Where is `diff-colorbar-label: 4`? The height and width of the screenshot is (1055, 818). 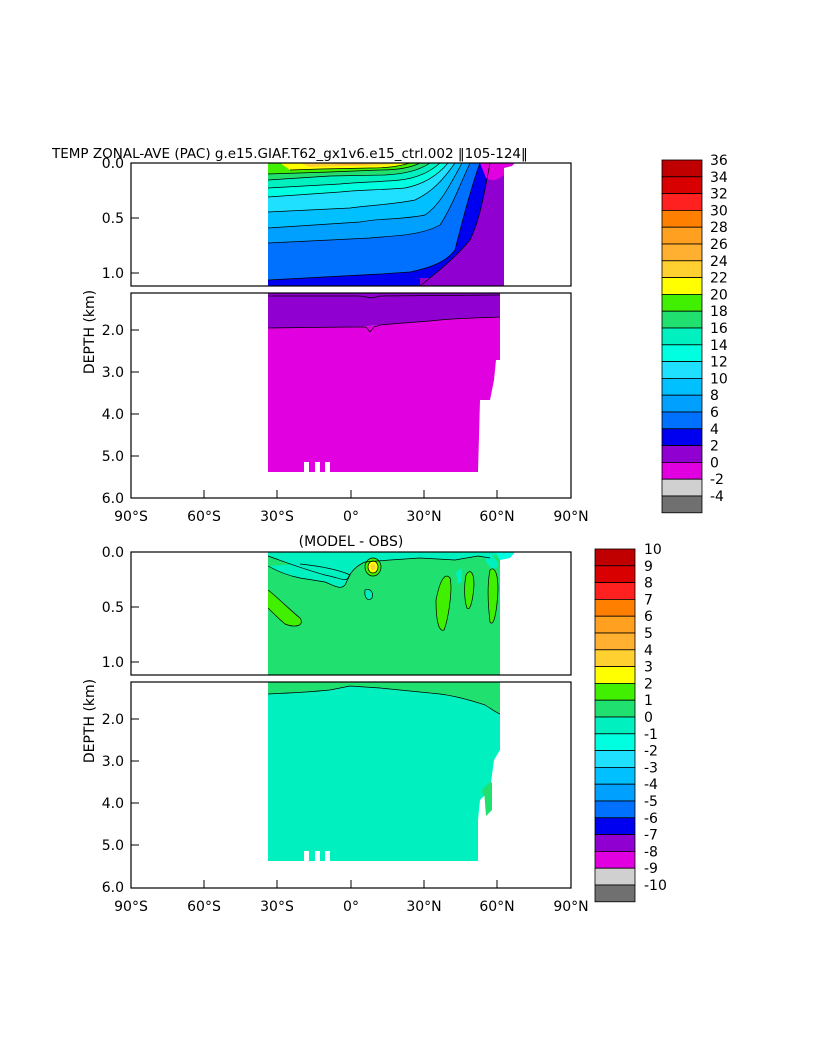
diff-colorbar-label: 4 is located at coordinates (648, 651).